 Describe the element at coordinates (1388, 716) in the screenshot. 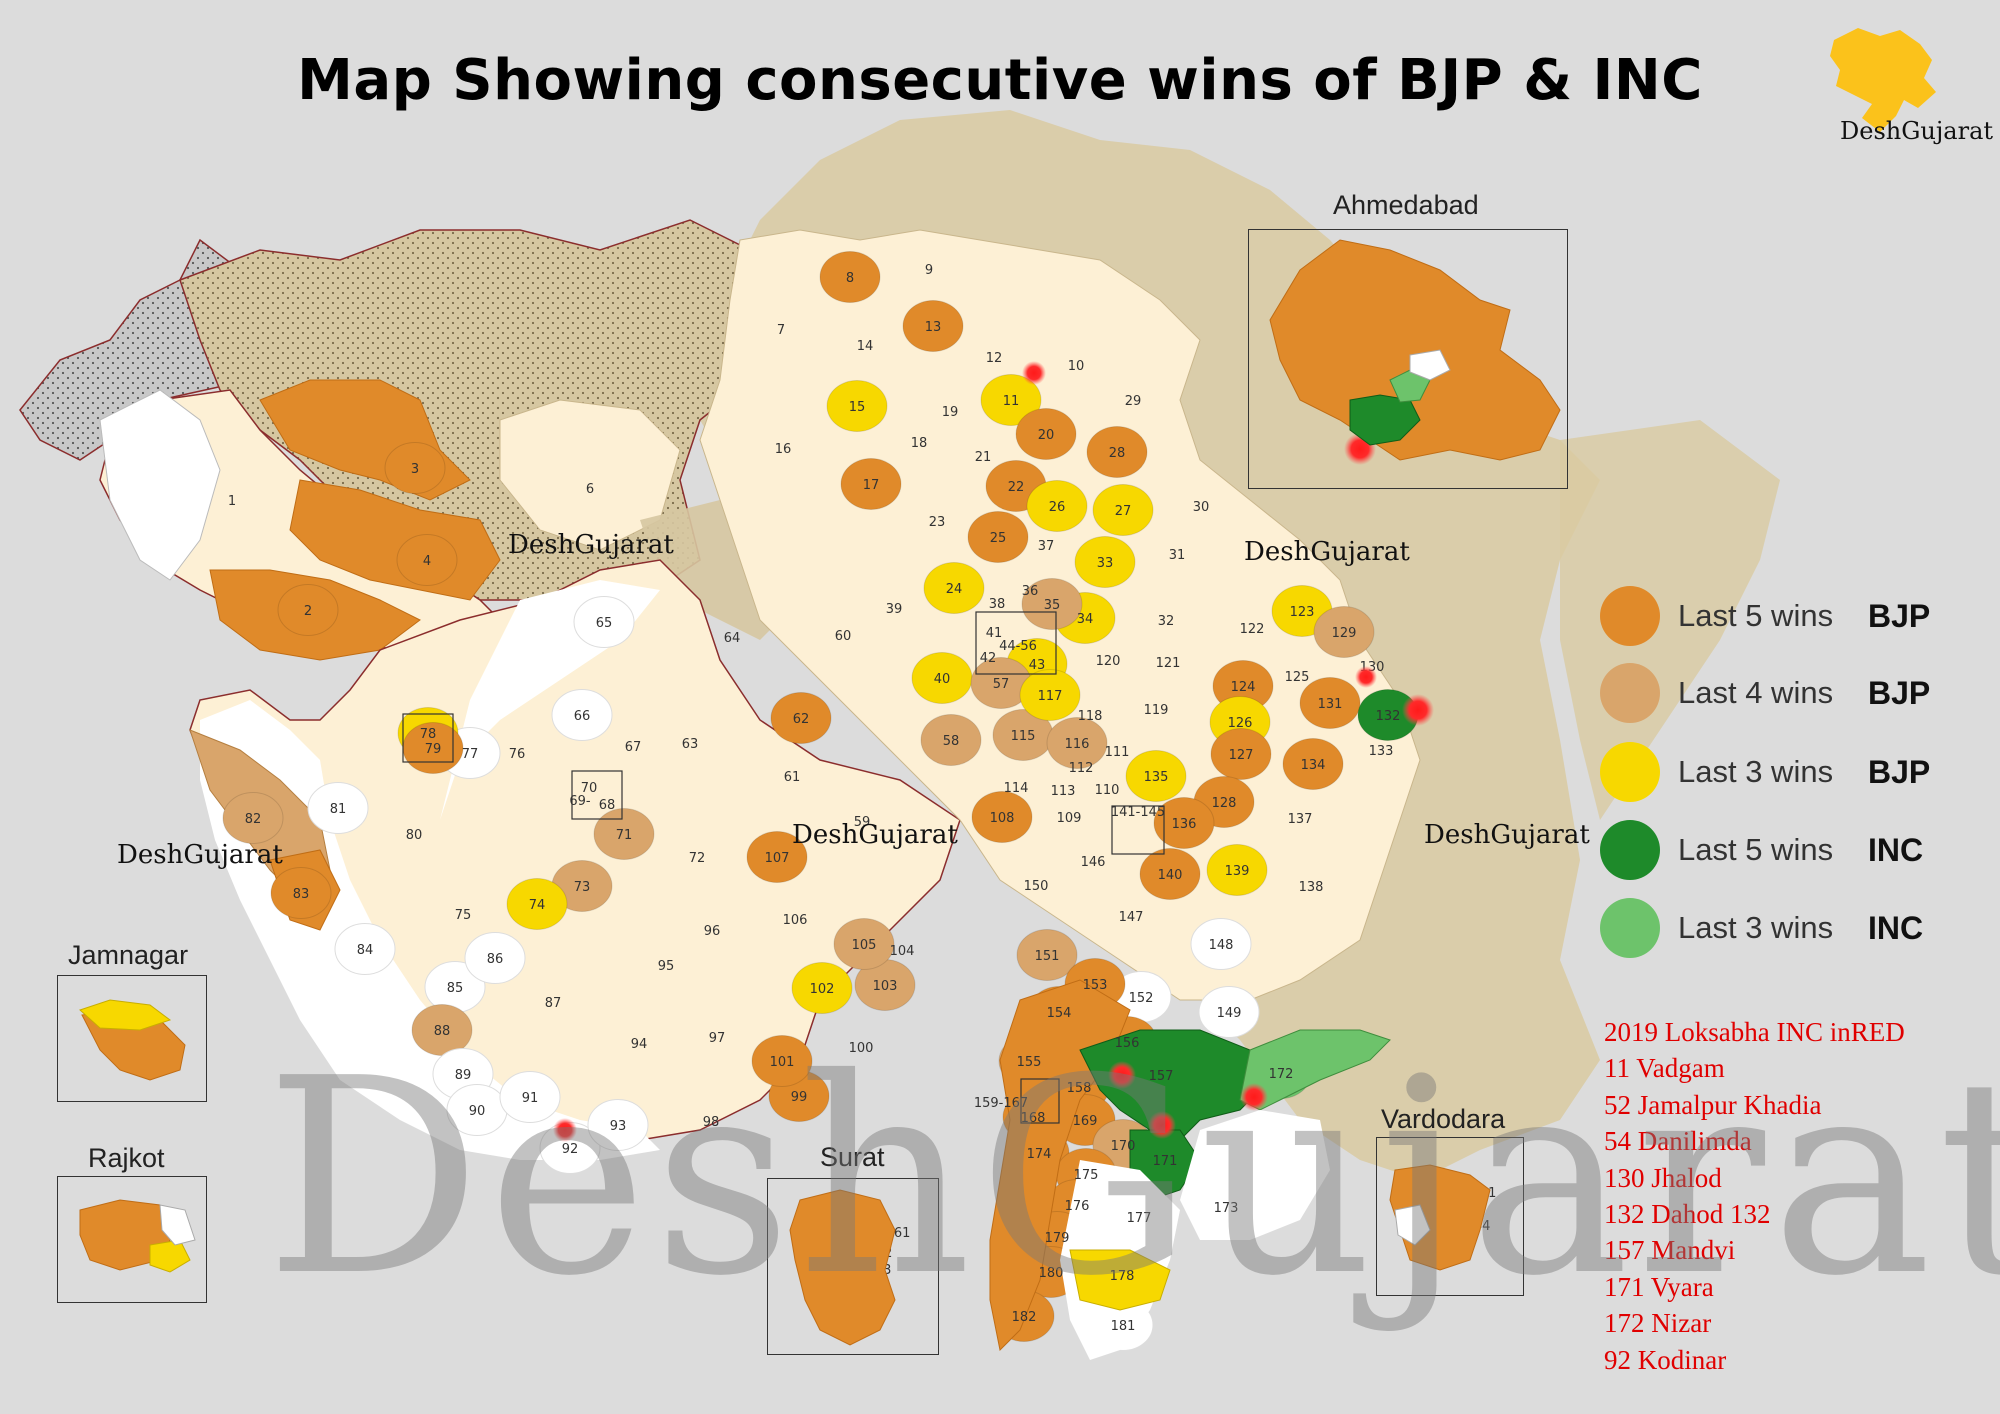

I see `constituency-number-132: 132` at that location.